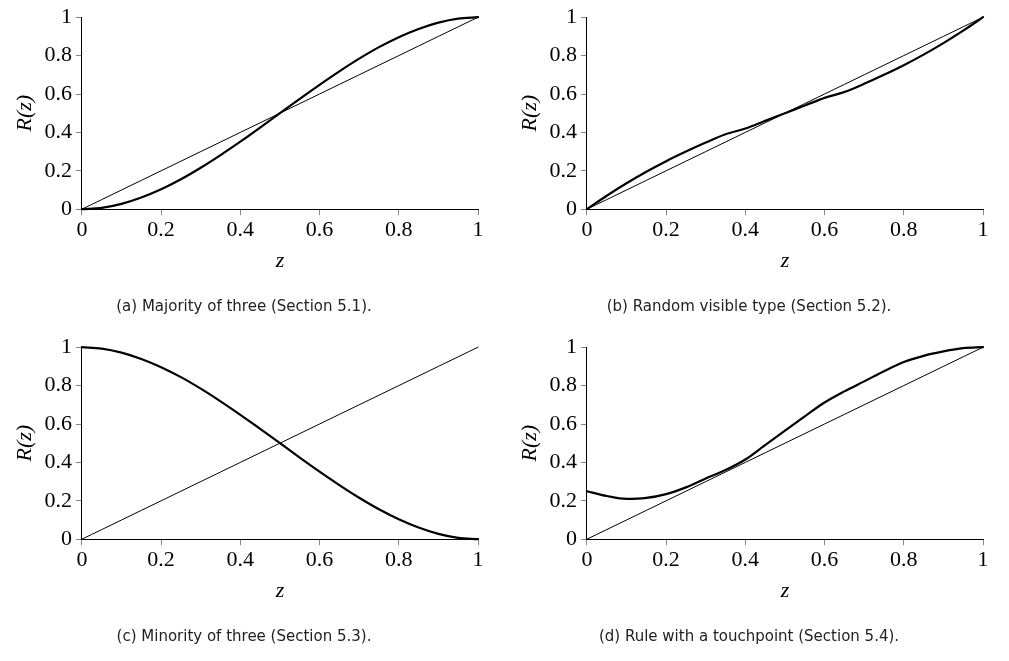 This screenshot has width=1009, height=661. Describe the element at coordinates (244, 305) in the screenshot. I see `text: (a) Majority of three (Section 5.1).` at that location.